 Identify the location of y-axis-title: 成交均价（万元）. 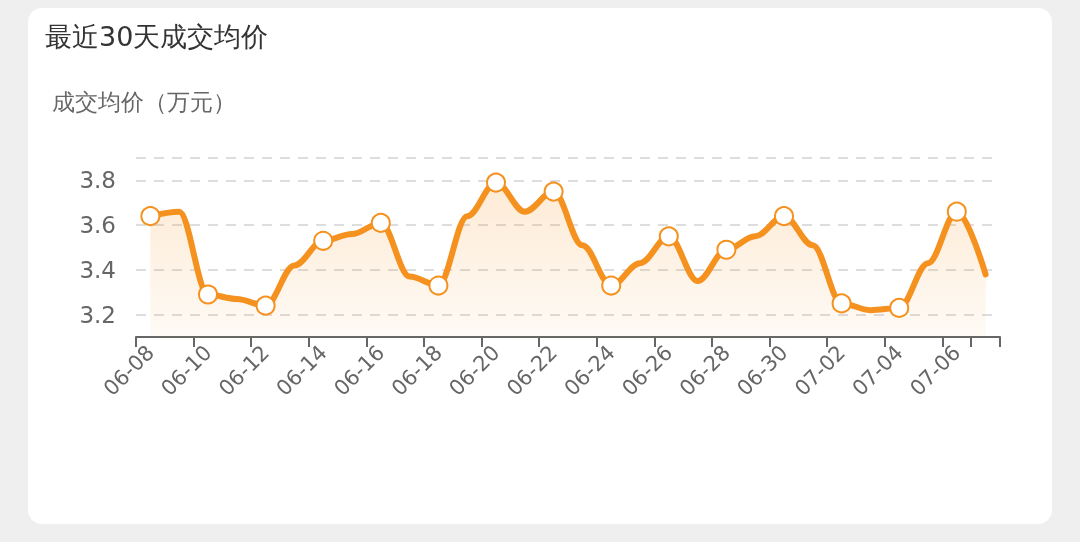
(144, 101).